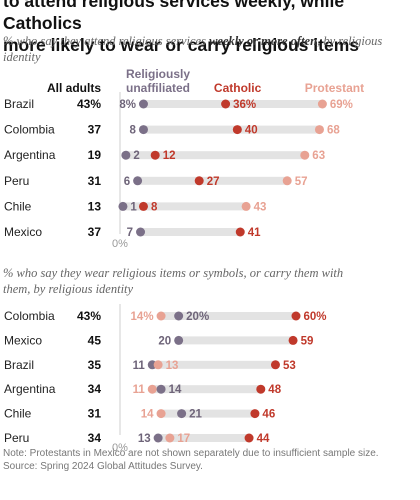  Describe the element at coordinates (95, 365) in the screenshot. I see `all-adults-value: 35` at that location.